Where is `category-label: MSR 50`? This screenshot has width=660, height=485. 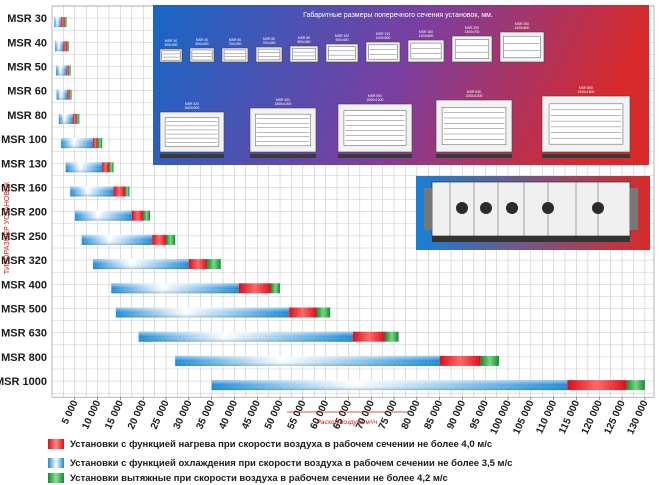
category-label: MSR 50 is located at coordinates (27, 68).